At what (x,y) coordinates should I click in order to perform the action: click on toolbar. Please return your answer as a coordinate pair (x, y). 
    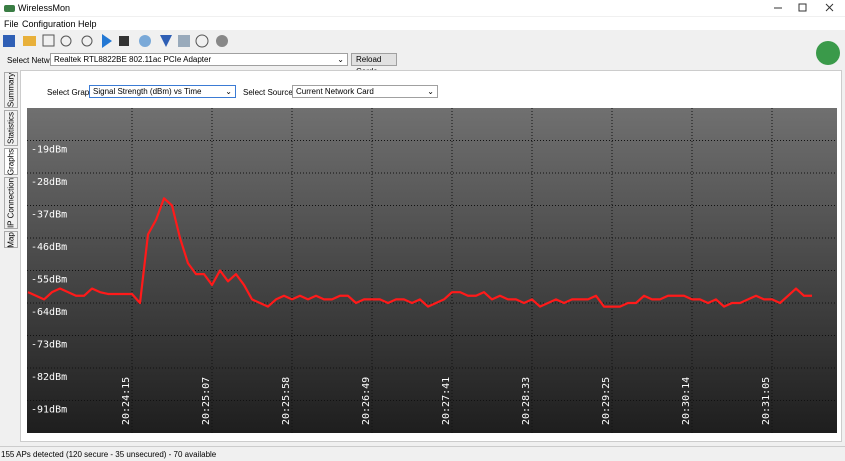
    Looking at the image, I should click on (421, 49).